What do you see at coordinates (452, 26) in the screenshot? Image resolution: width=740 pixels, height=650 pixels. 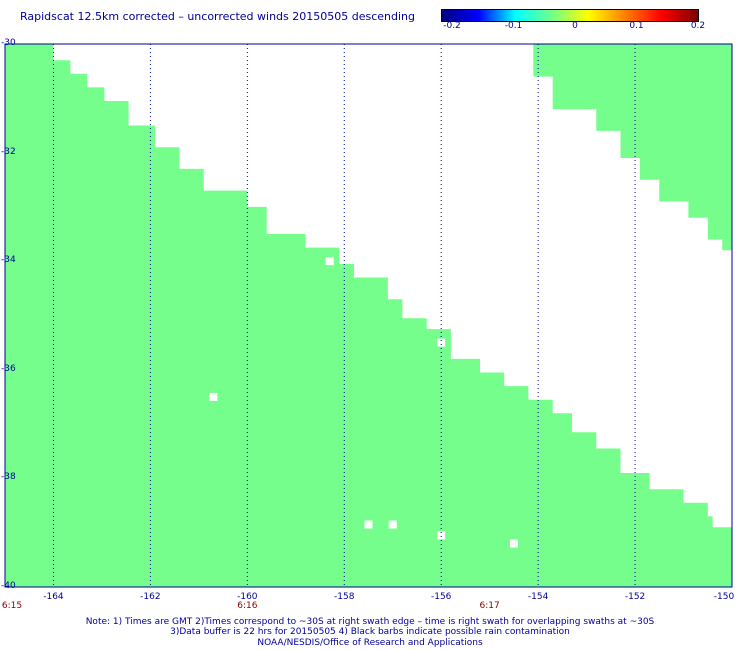 I see `colorbar-tick-label: -0.2` at bounding box center [452, 26].